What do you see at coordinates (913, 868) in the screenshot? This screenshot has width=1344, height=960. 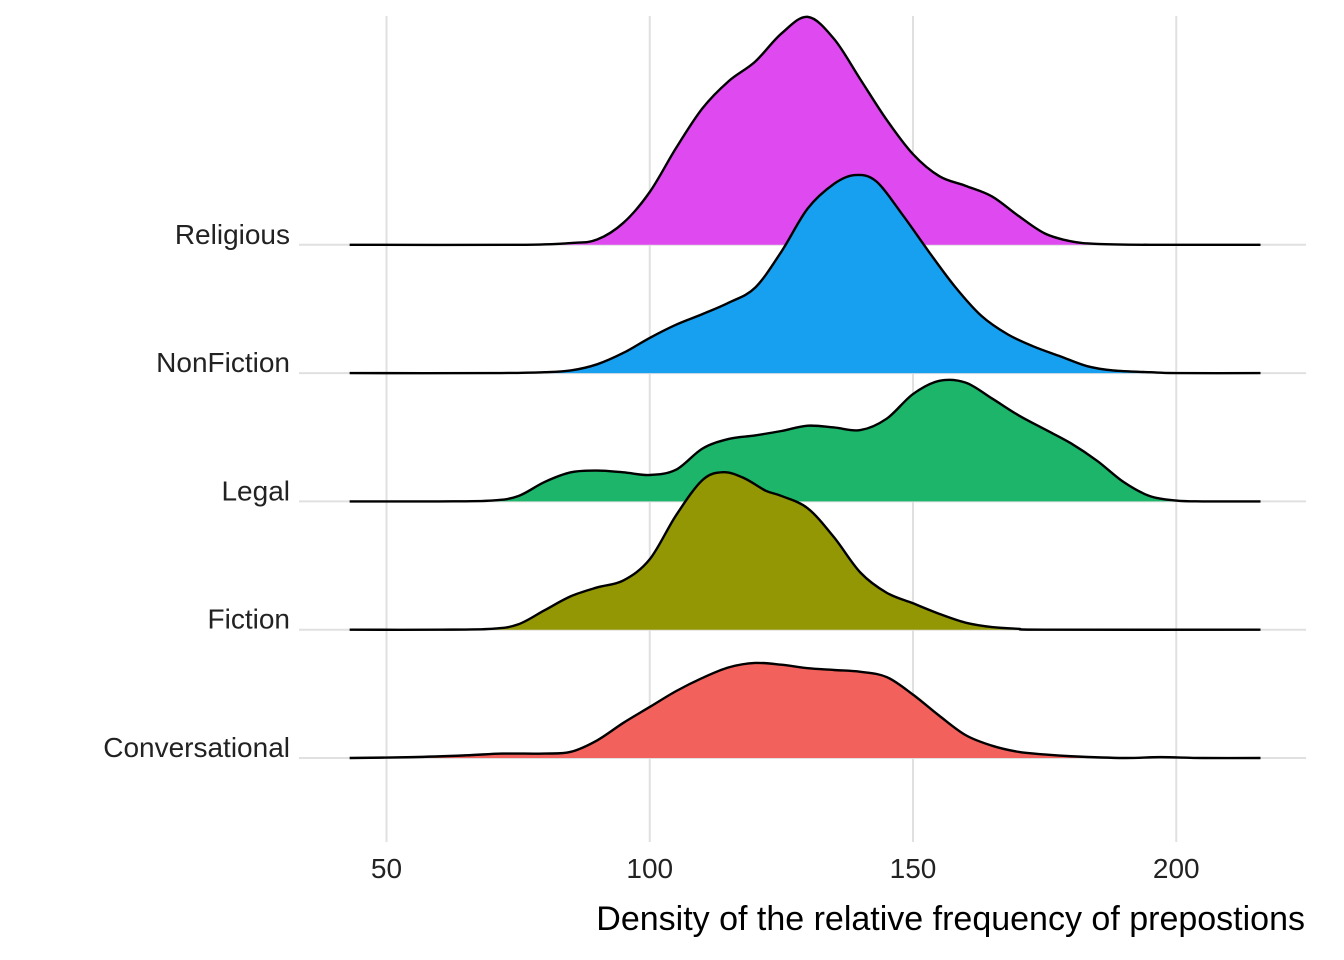 I see `x-tick-label-150: 150` at bounding box center [913, 868].